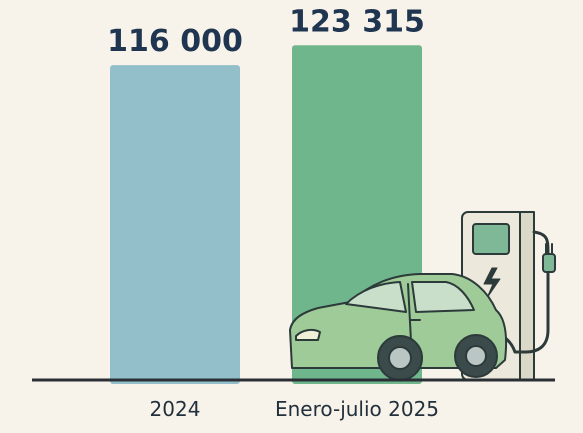 The image size is (583, 433). What do you see at coordinates (175, 41) in the screenshot?
I see `value-label-0: 116 000` at bounding box center [175, 41].